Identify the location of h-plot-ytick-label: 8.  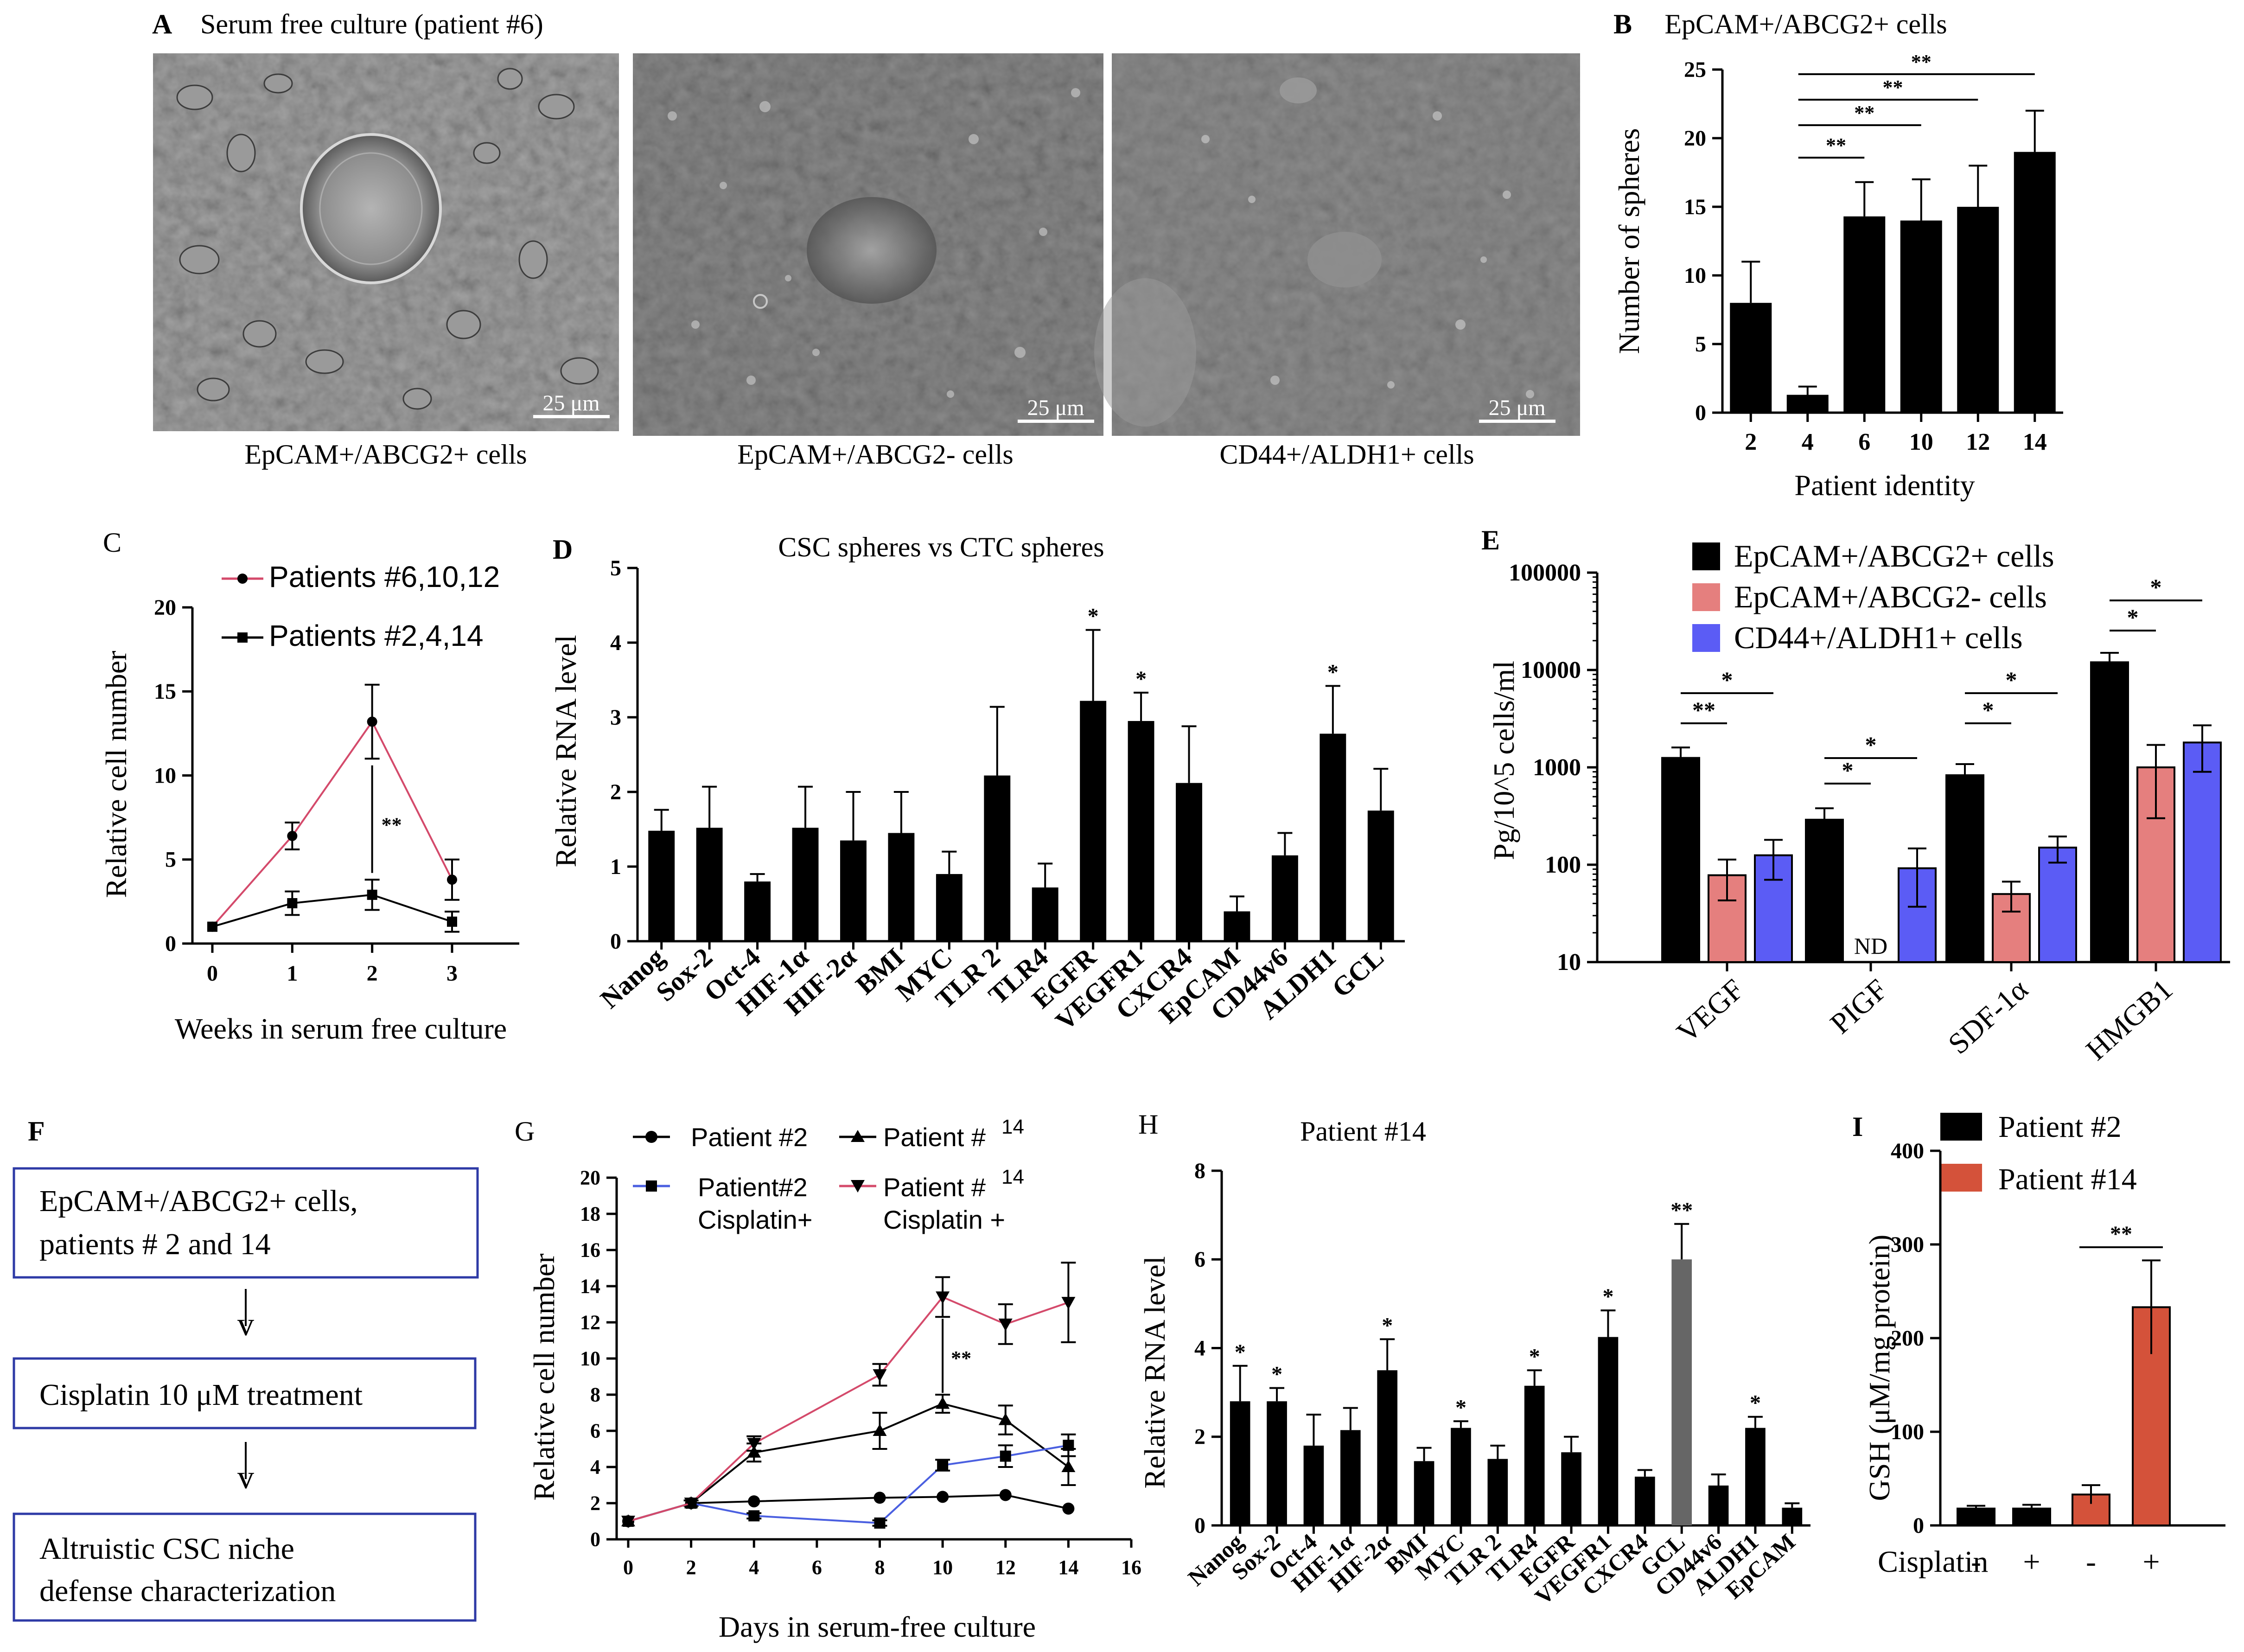
(1199, 1171).